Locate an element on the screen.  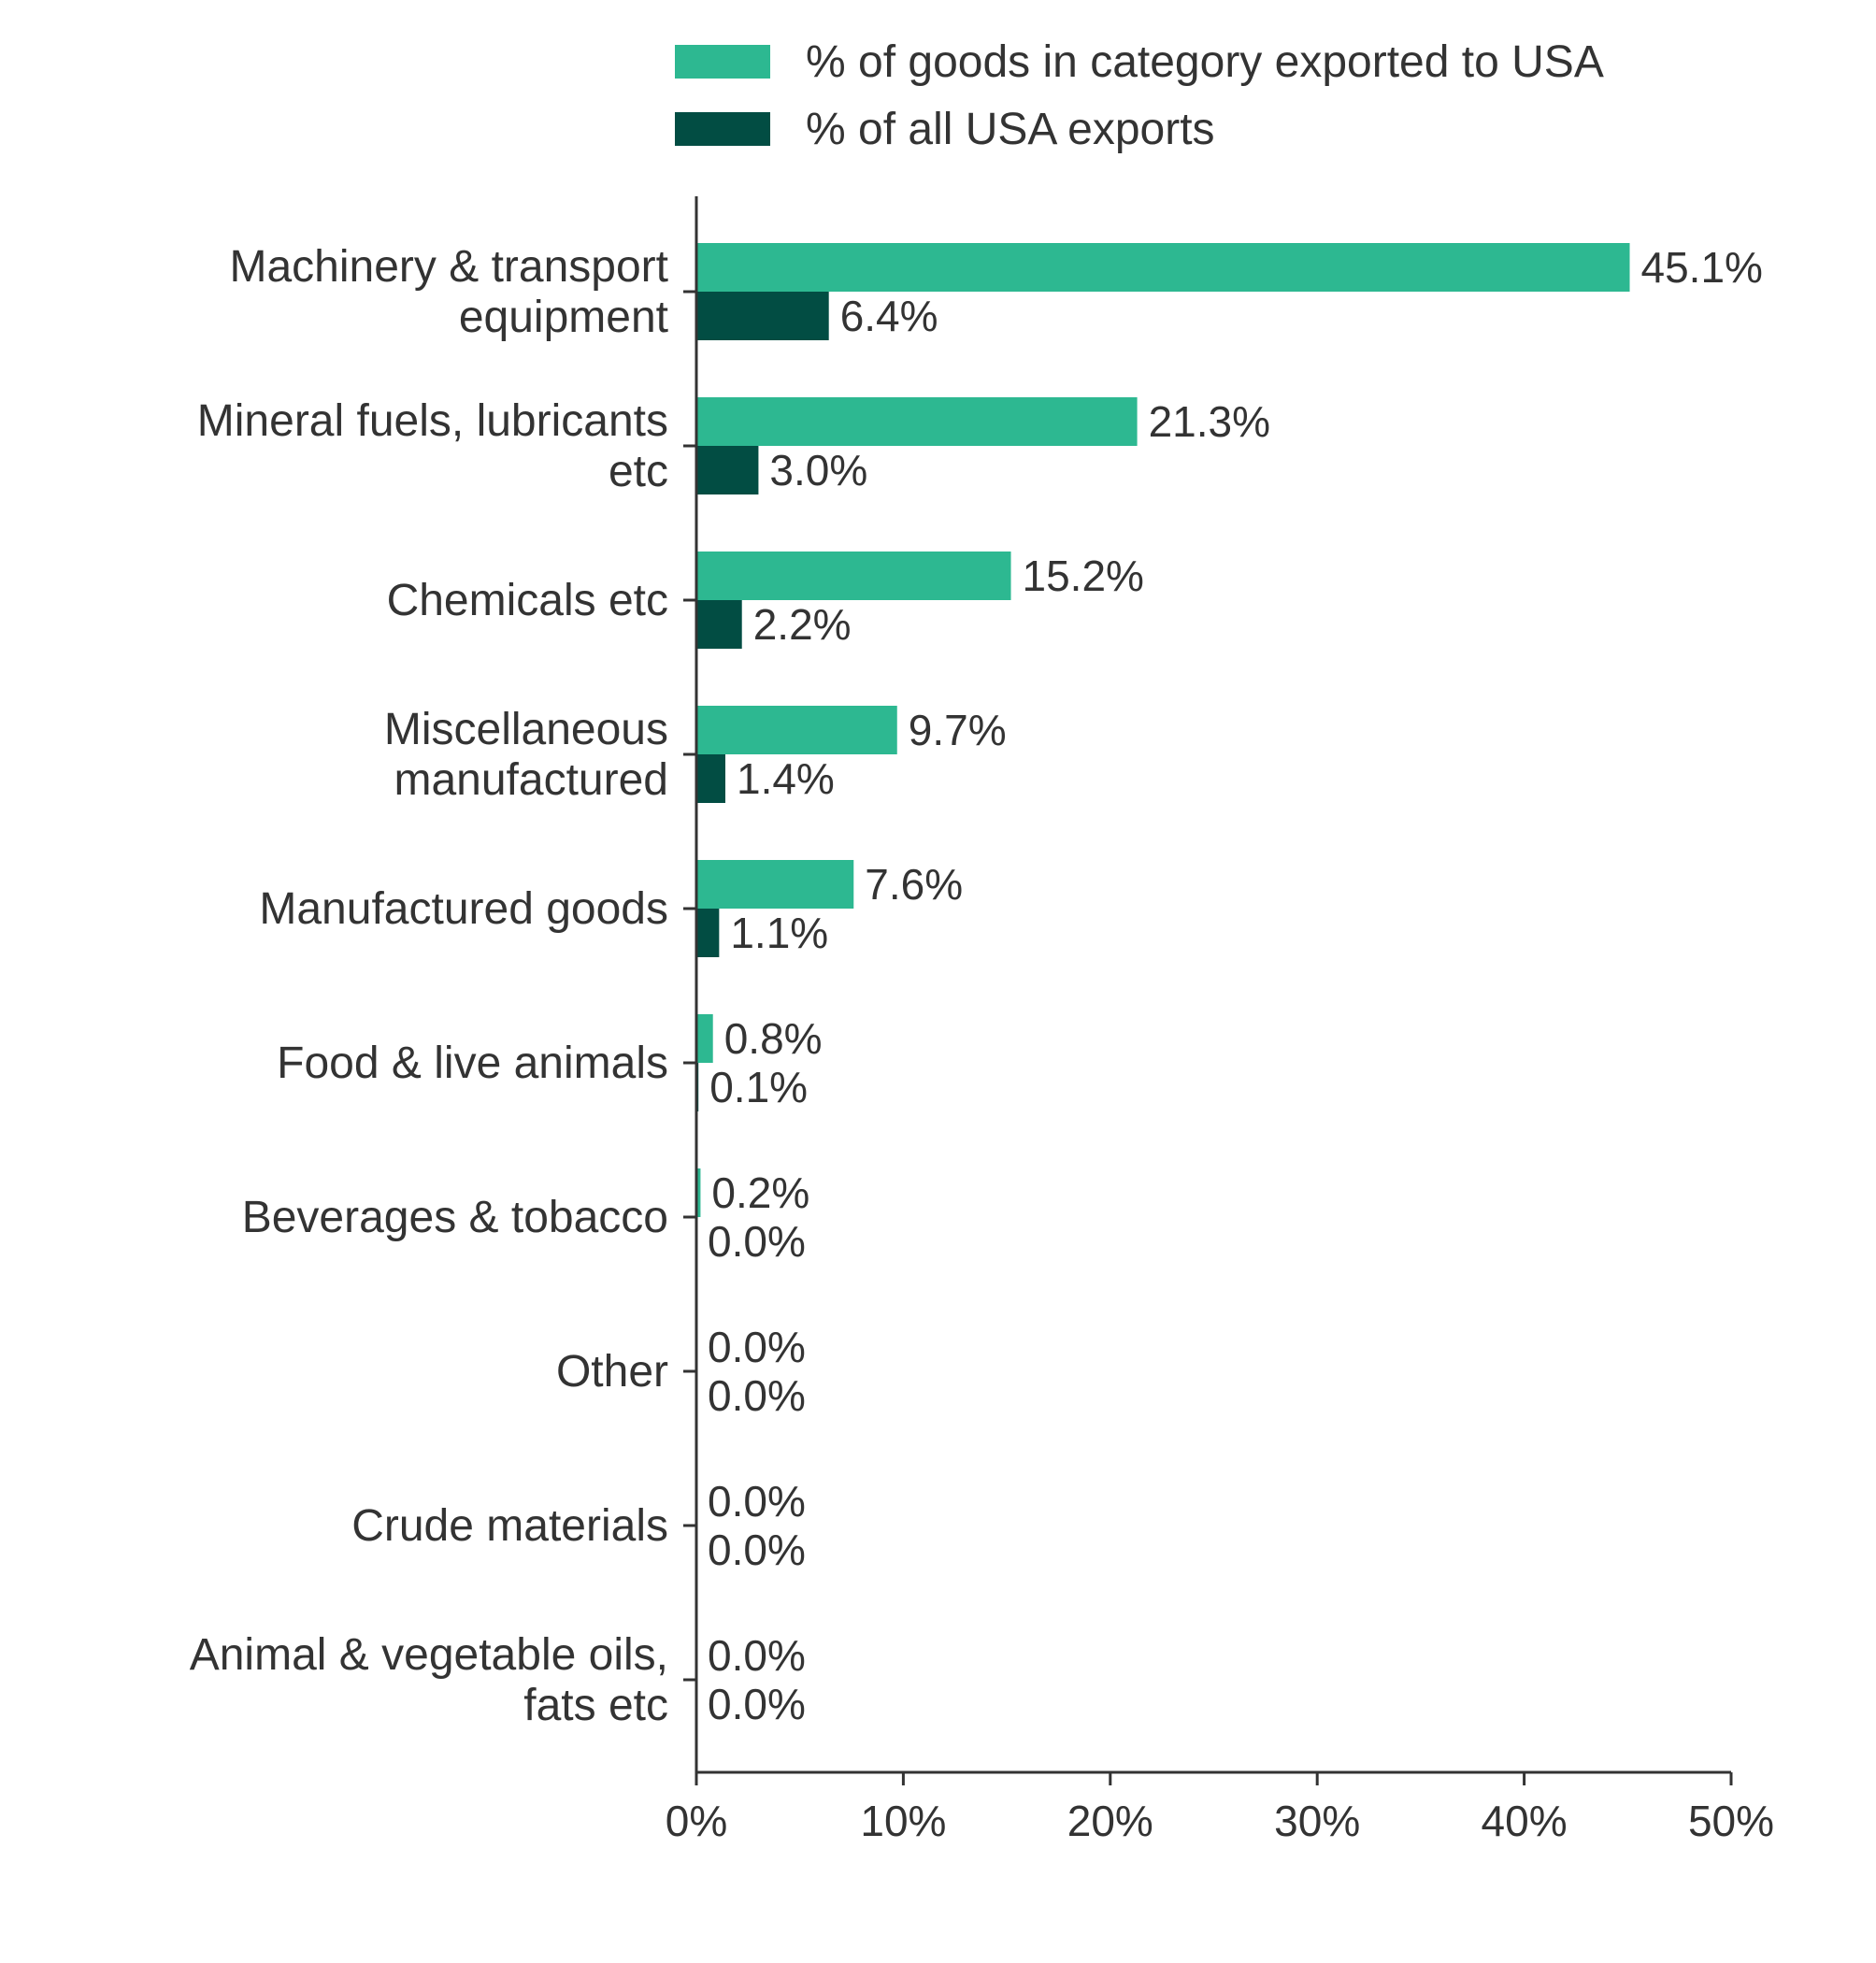
x-tick-label-1: 0% is located at coordinates (697, 1821).